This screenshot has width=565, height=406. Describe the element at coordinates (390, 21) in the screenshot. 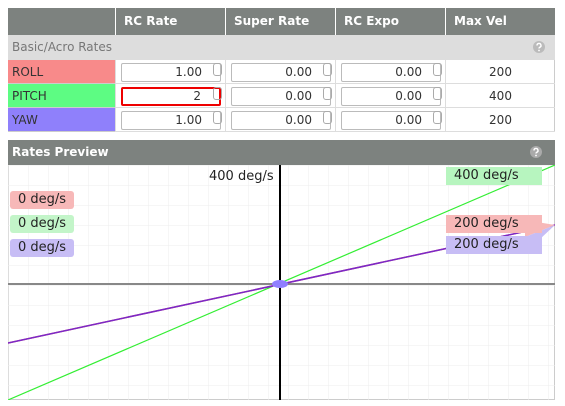

I see `header-cell: RC Expo` at that location.